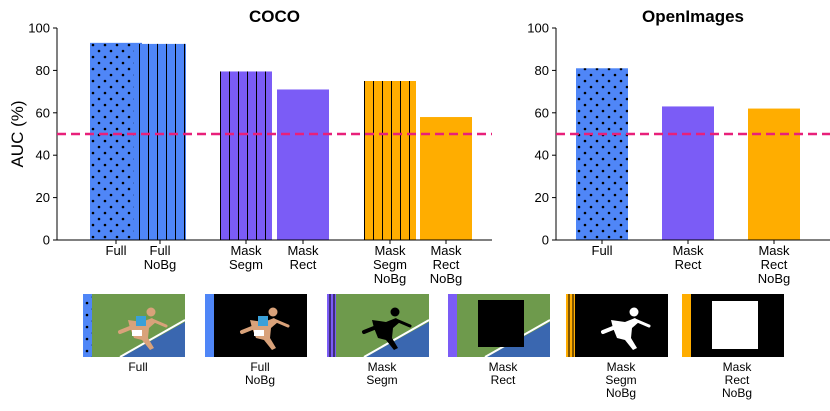 The image size is (830, 411). What do you see at coordinates (256, 340) in the screenshot?
I see `example-thumbnail: Full NoBg` at bounding box center [256, 340].